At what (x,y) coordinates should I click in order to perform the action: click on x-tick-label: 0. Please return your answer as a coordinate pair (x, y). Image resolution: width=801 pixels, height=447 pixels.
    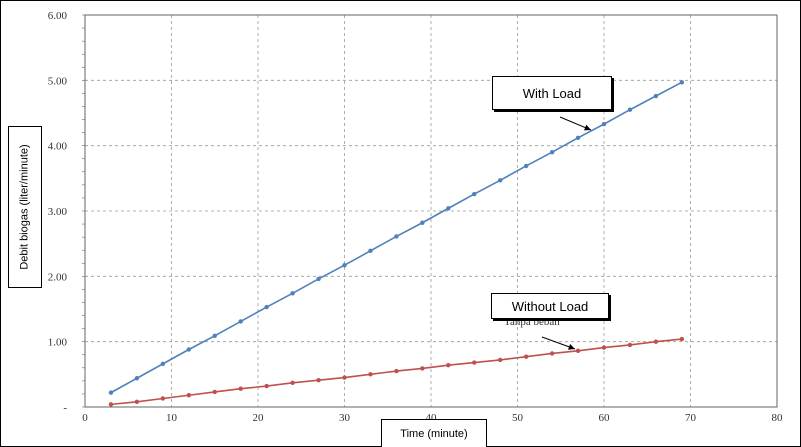
    Looking at the image, I should click on (85, 418).